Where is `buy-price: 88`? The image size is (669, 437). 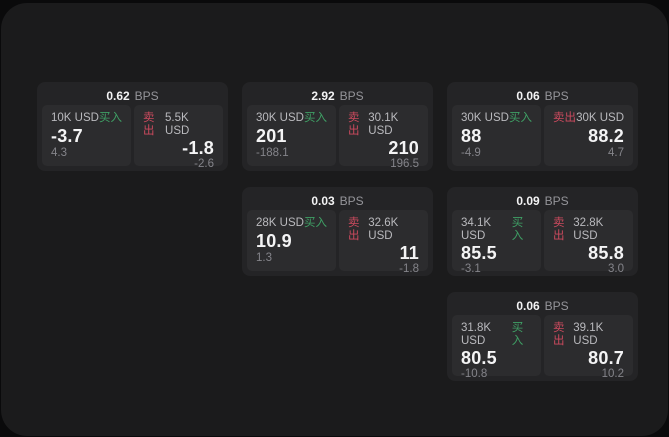
buy-price: 88 is located at coordinates (471, 136).